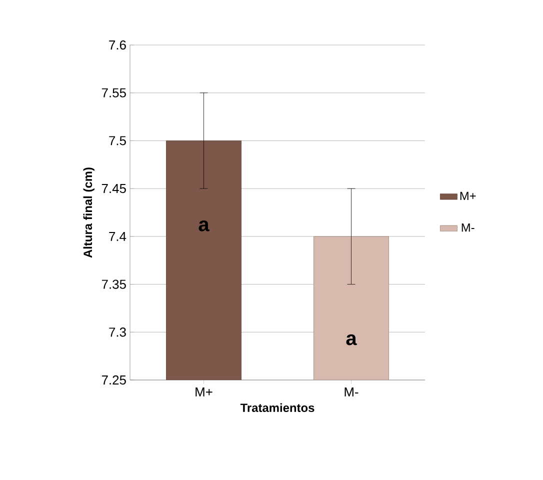 The image size is (543, 480). What do you see at coordinates (468, 196) in the screenshot?
I see `legend-label: M+` at bounding box center [468, 196].